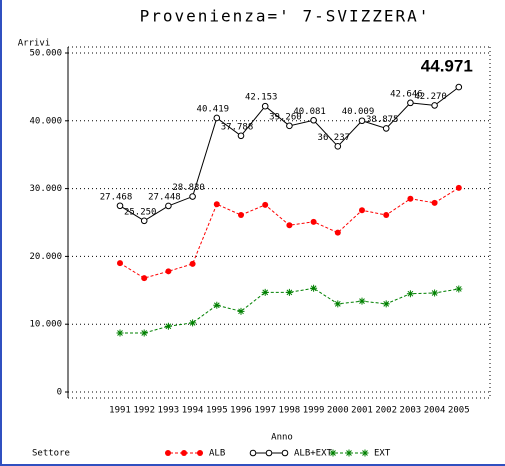 The height and width of the screenshot is (466, 505). I want to click on y-tick-label: 40.000, so click(45, 121).